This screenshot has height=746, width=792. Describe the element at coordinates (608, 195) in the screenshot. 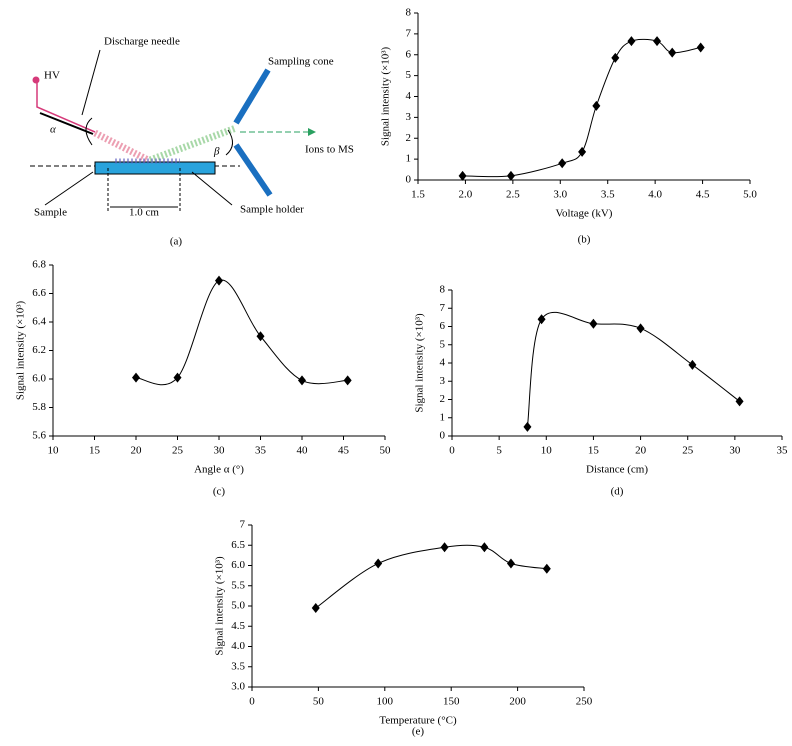

I see `x-tick-label: 3.5` at that location.